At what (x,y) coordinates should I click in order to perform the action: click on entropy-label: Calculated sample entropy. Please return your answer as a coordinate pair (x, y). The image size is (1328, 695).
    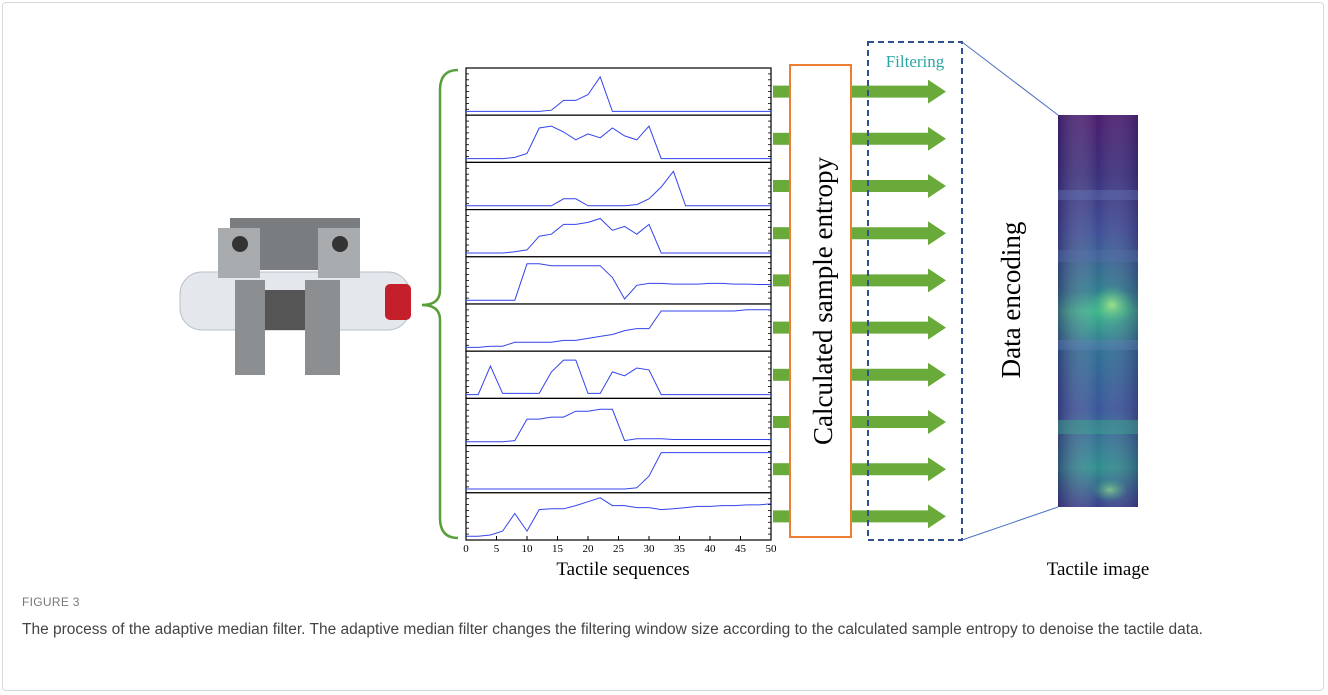
    Looking at the image, I should click on (823, 301).